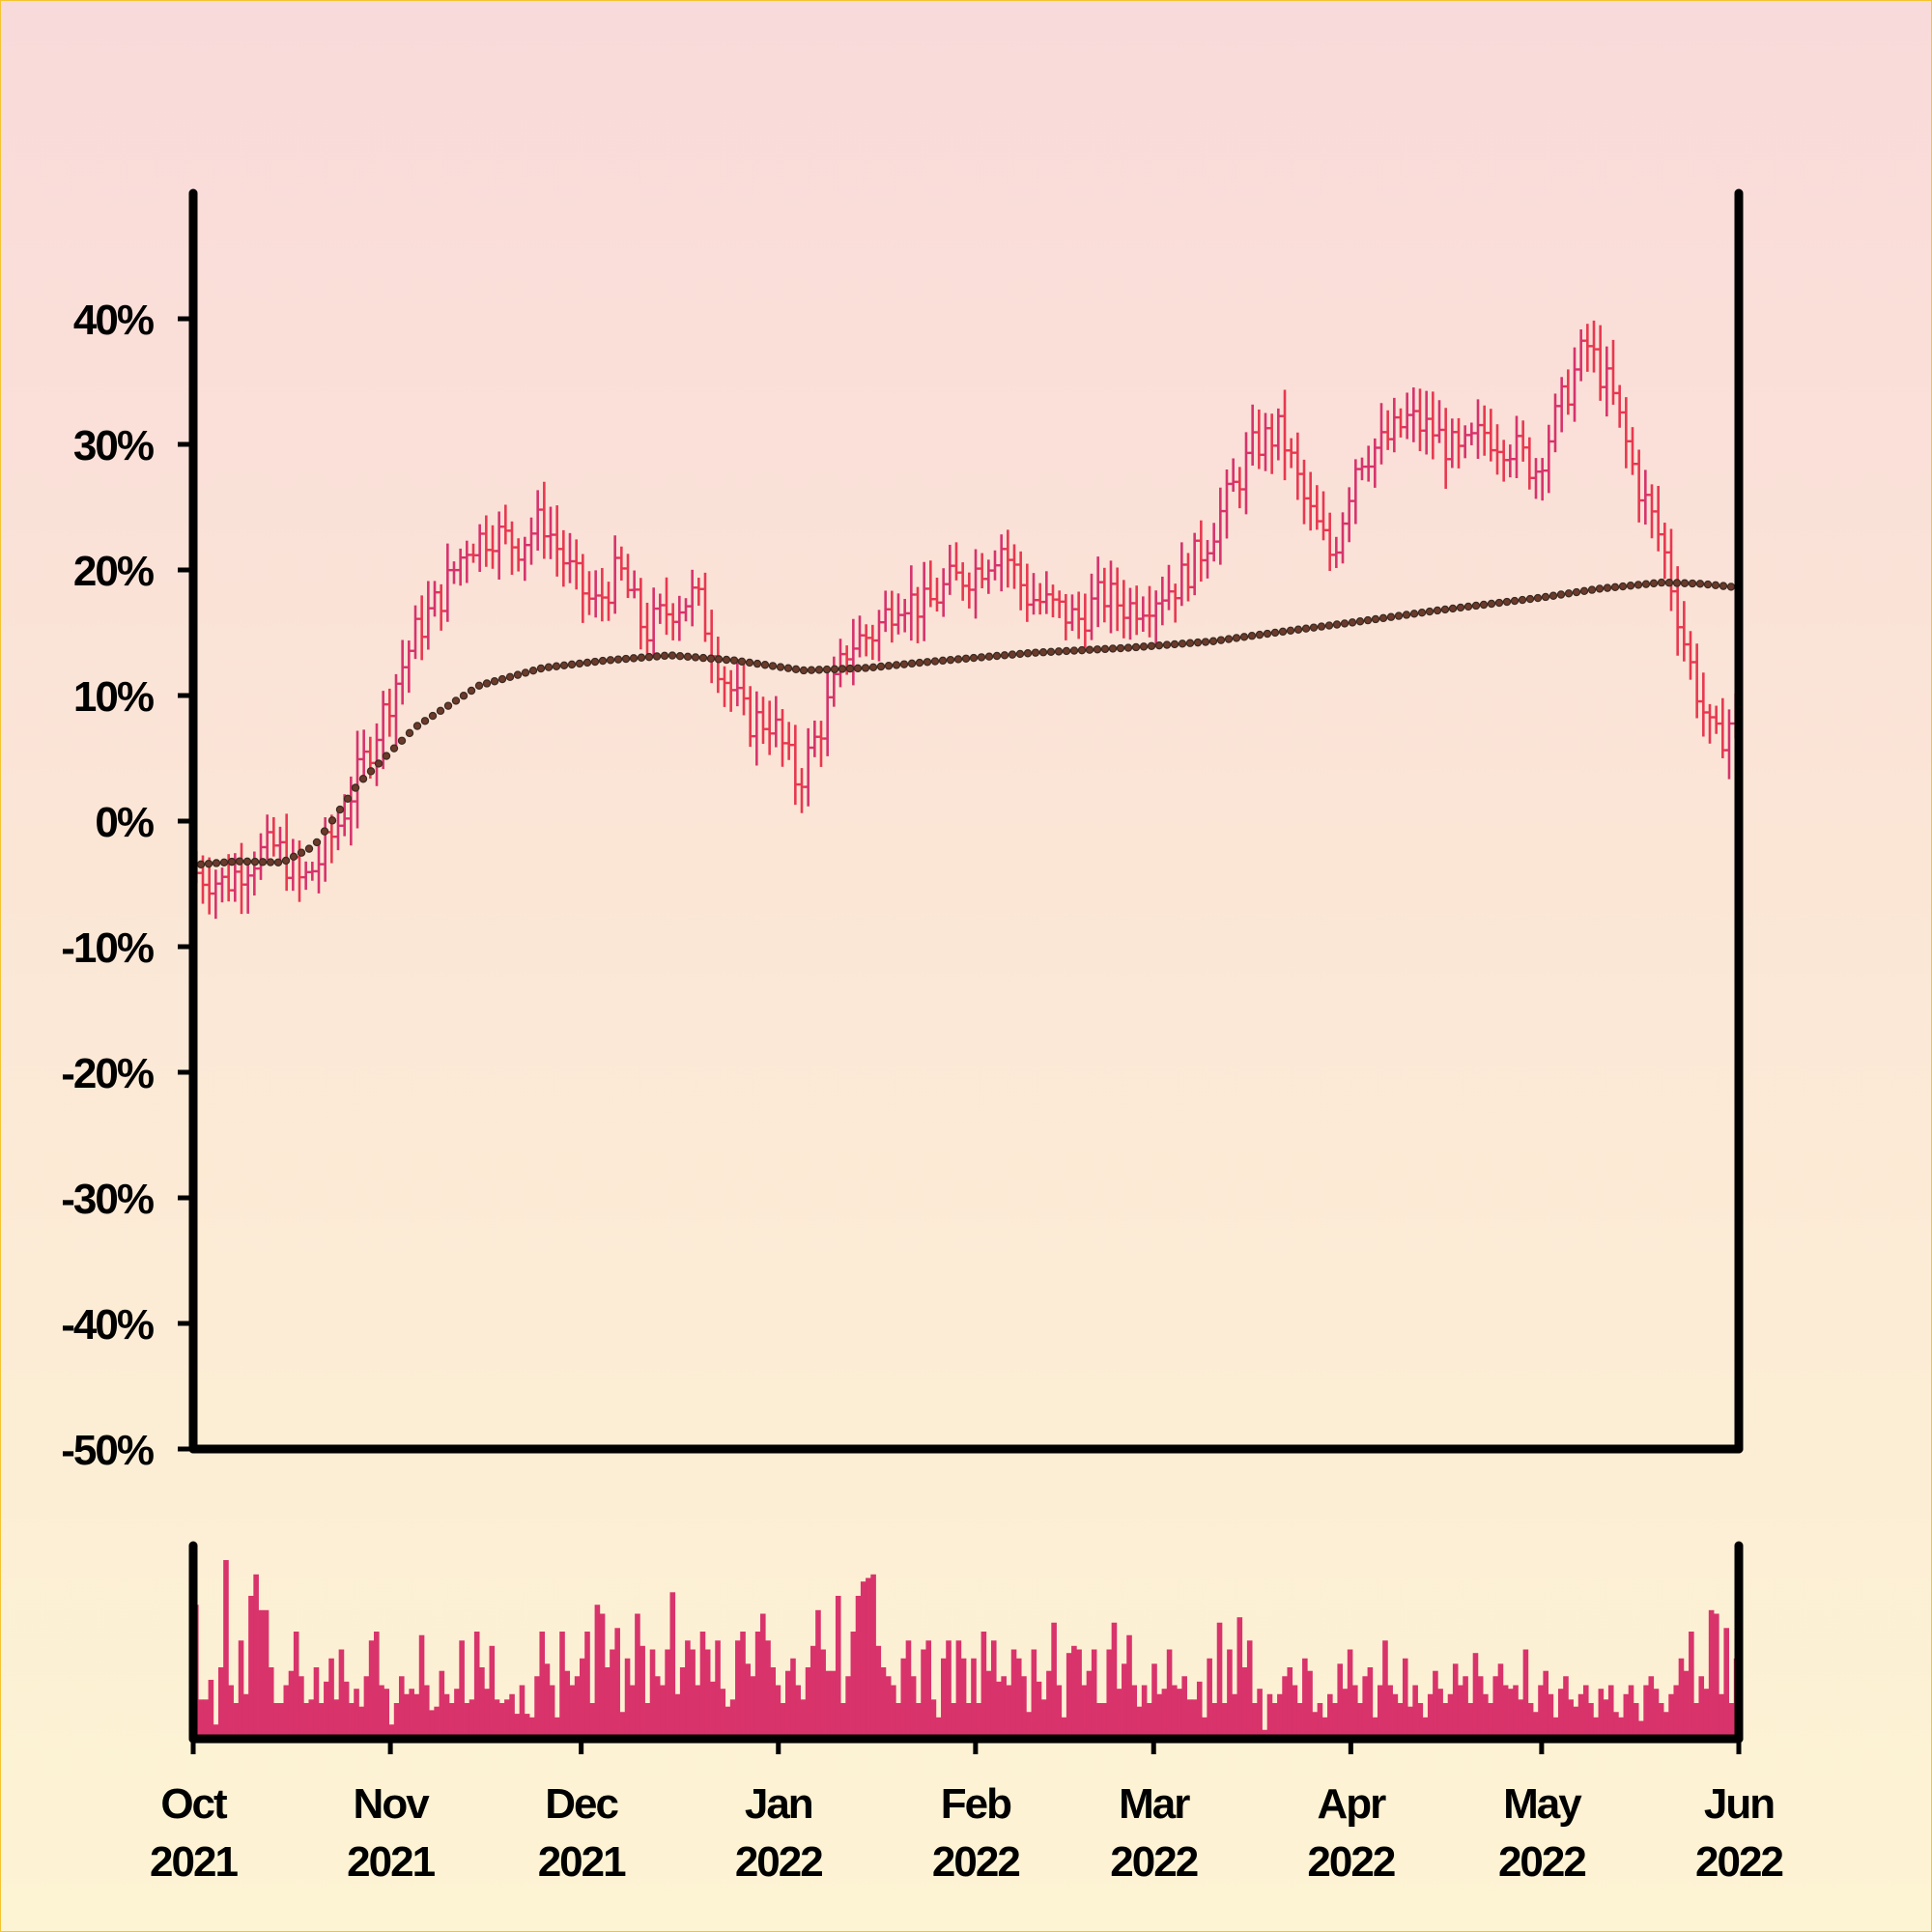 This screenshot has height=1932, width=1932. What do you see at coordinates (124, 822) in the screenshot?
I see `y-tick-label: 0%` at bounding box center [124, 822].